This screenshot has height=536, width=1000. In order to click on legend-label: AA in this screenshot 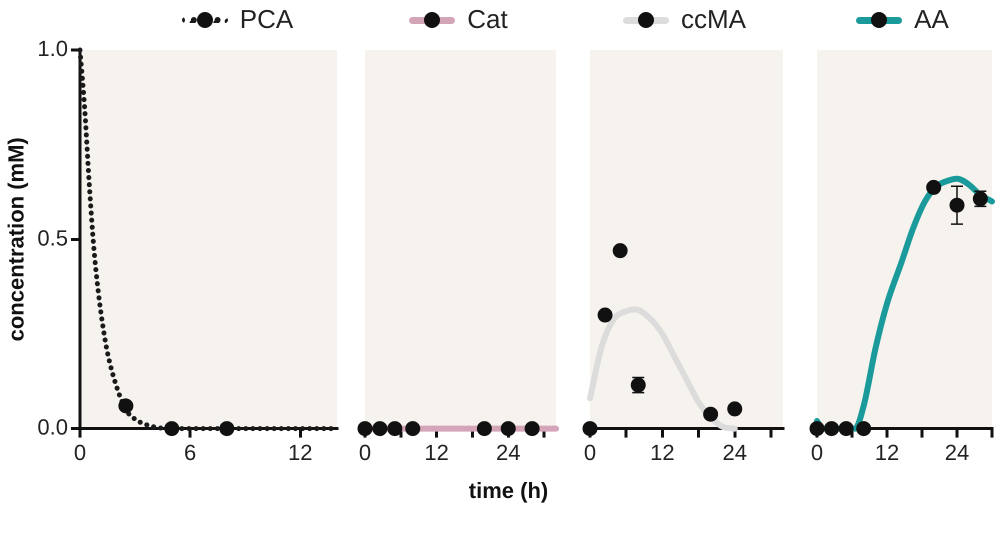, I will do `click(931, 19)`.